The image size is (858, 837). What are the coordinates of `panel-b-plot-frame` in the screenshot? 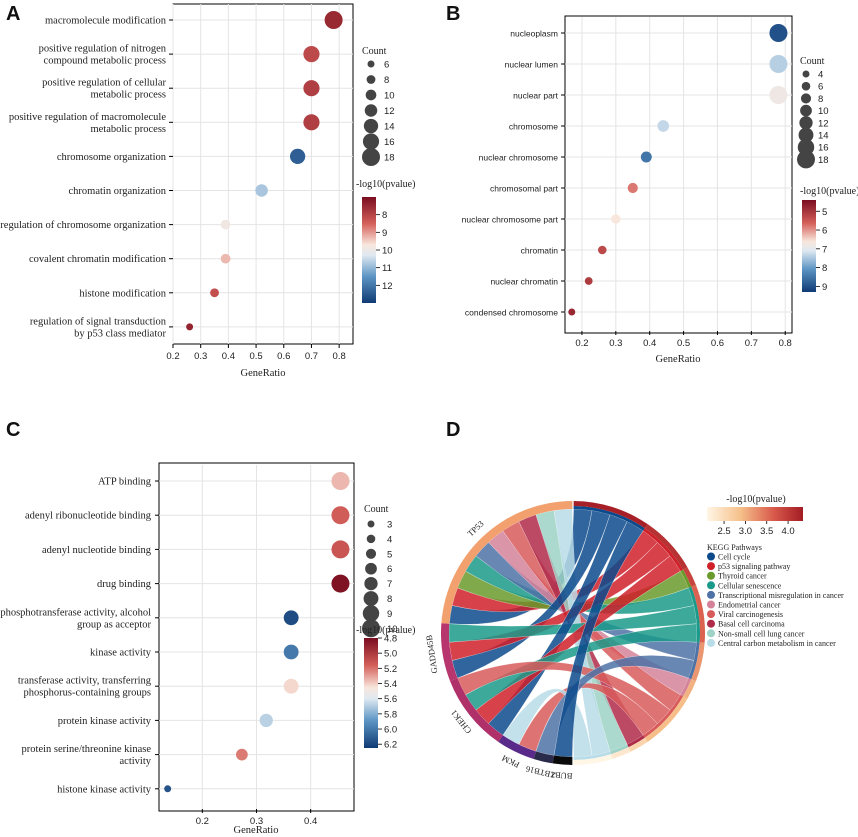 It's located at (678, 174).